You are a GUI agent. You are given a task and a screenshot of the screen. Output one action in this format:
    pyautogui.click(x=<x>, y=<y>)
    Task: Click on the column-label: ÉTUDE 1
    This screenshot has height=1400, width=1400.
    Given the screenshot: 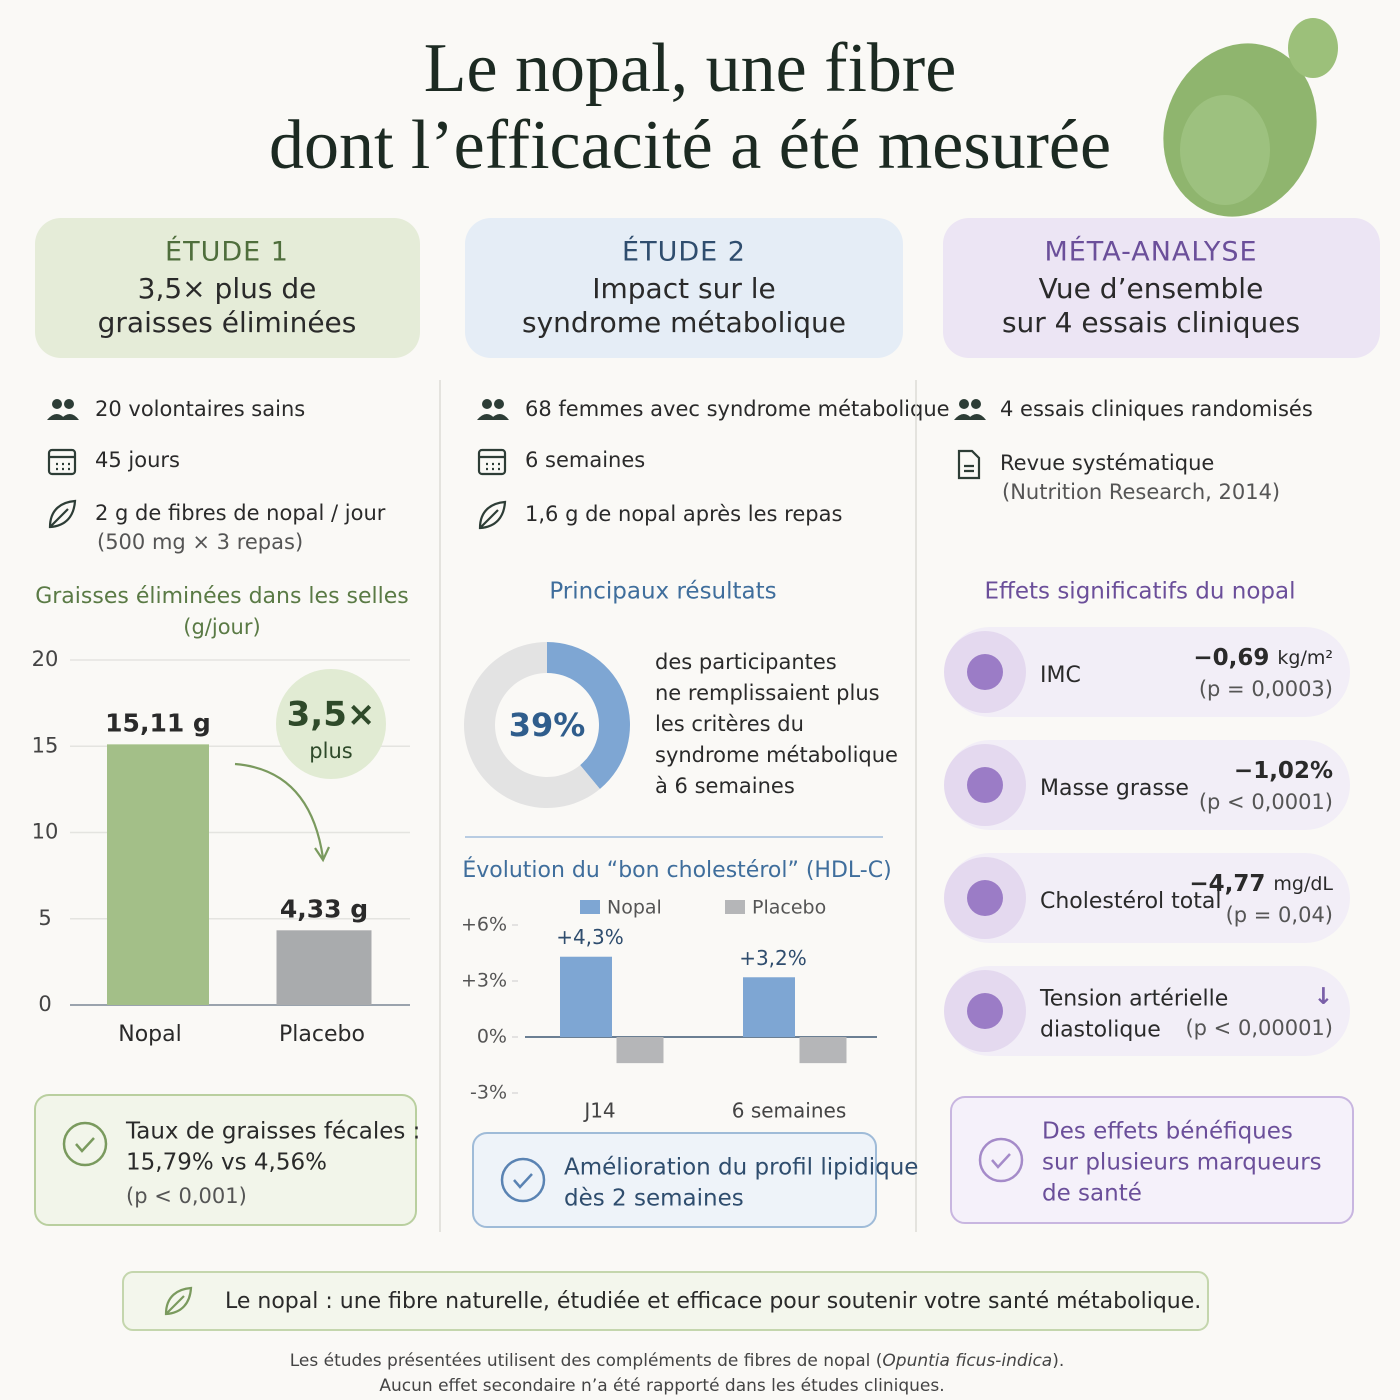 What is the action you would take?
    pyautogui.click(x=227, y=252)
    